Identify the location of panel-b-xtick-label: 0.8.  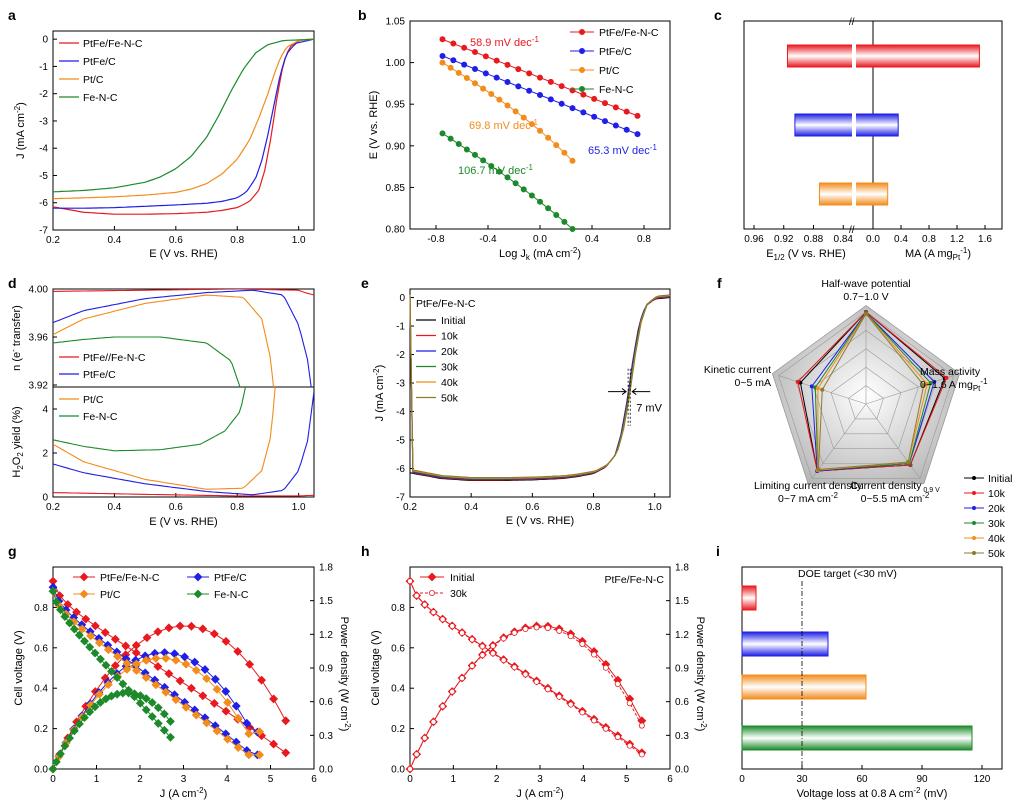
(644, 239).